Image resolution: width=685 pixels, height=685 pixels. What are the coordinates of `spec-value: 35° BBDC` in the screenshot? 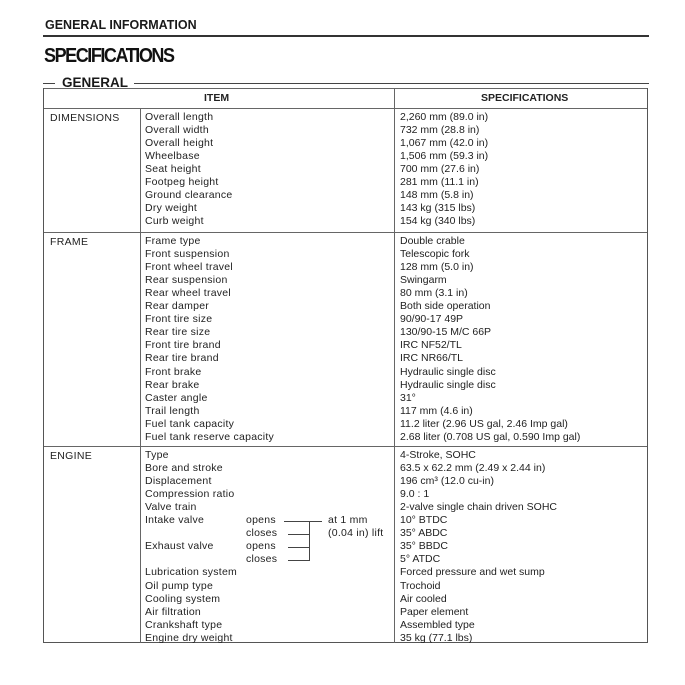 It's located at (424, 546).